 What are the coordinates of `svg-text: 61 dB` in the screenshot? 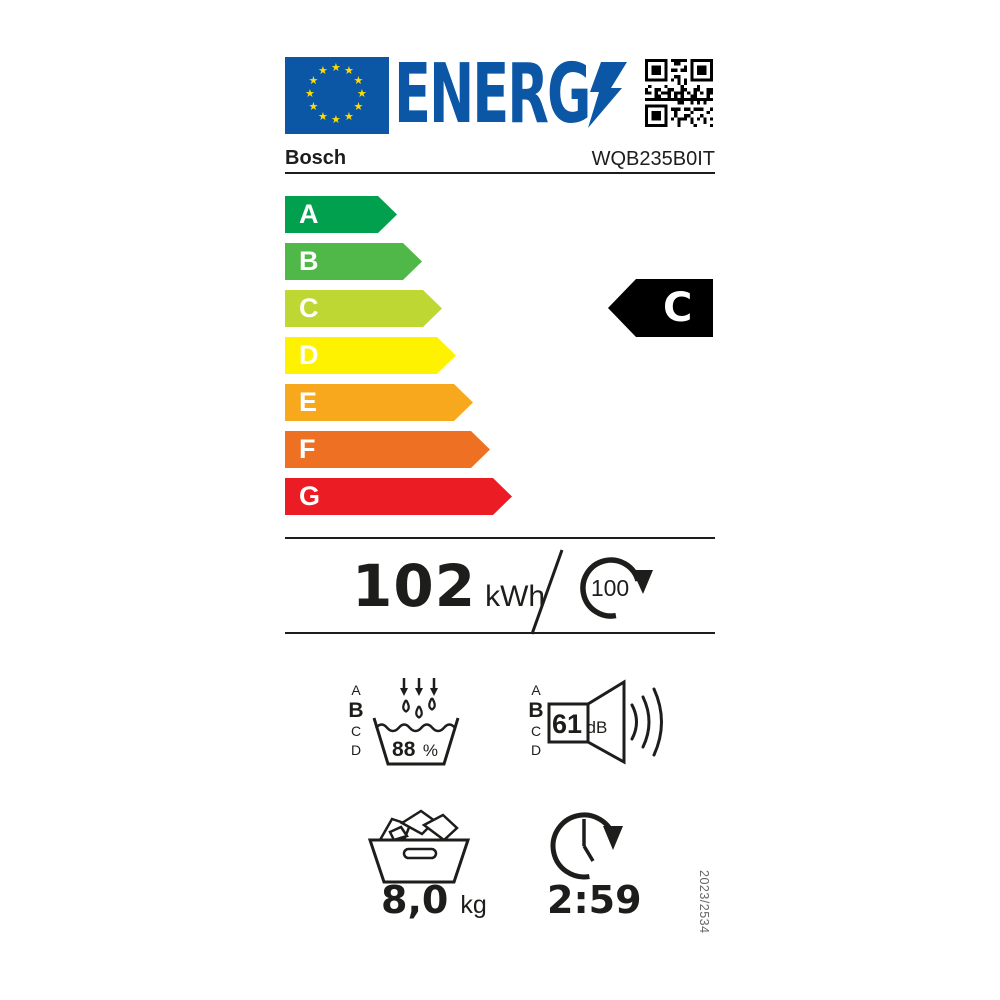 It's located at (579, 724).